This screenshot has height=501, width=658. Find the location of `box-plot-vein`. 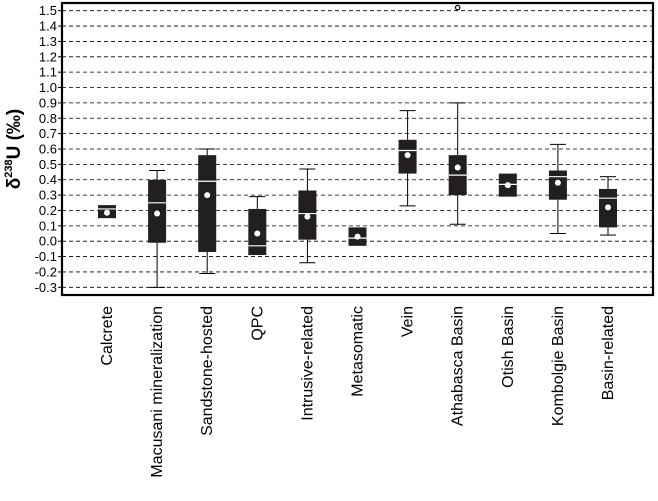

box-plot-vein is located at coordinates (407, 158).